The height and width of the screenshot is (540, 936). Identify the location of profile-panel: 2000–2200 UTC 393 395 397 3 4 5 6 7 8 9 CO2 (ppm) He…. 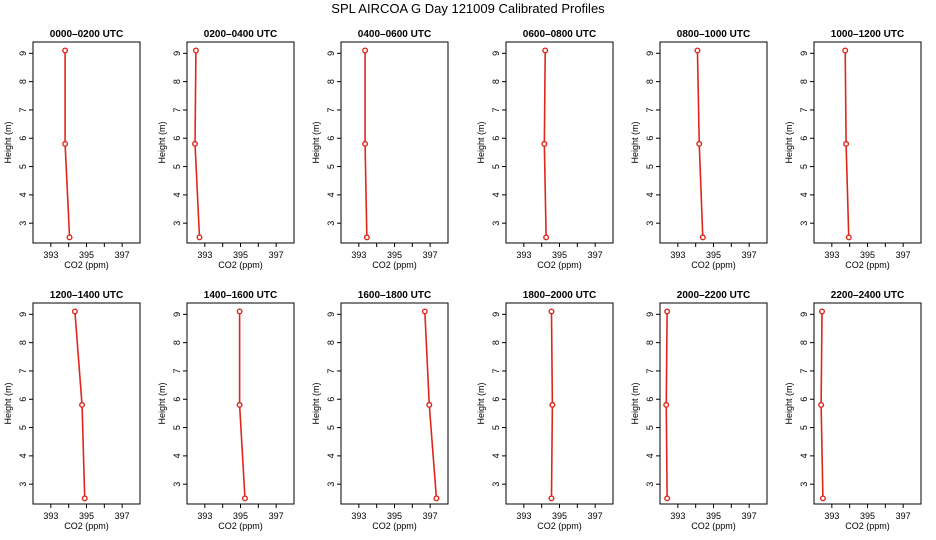
(699, 410).